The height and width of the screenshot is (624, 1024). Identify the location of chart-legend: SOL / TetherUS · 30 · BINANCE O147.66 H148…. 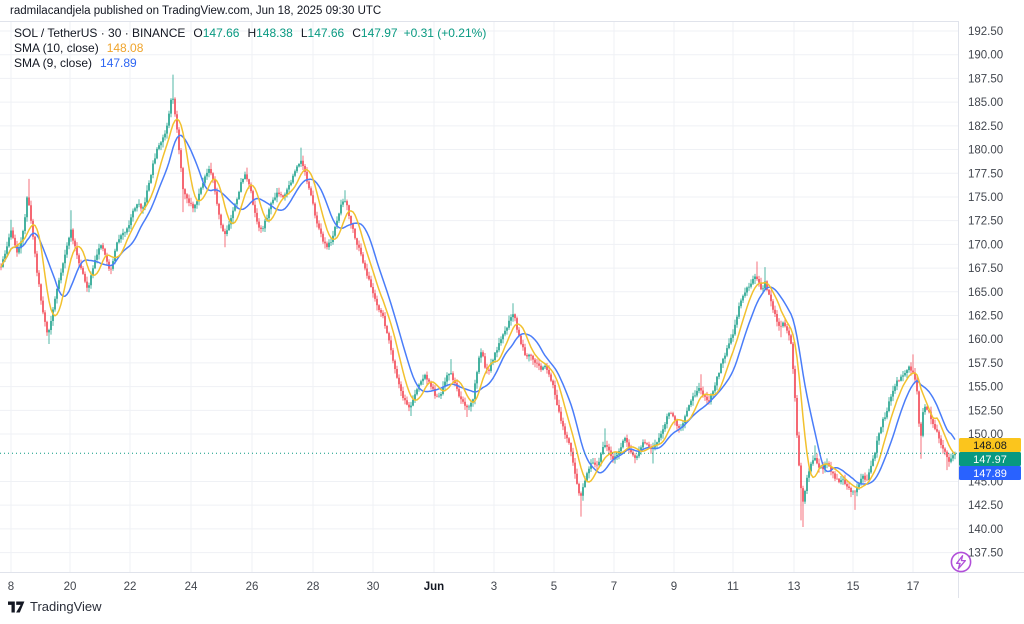
(250, 48).